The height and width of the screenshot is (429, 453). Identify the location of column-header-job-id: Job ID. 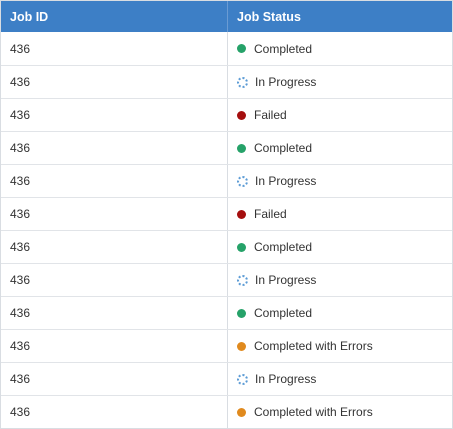
(114, 16).